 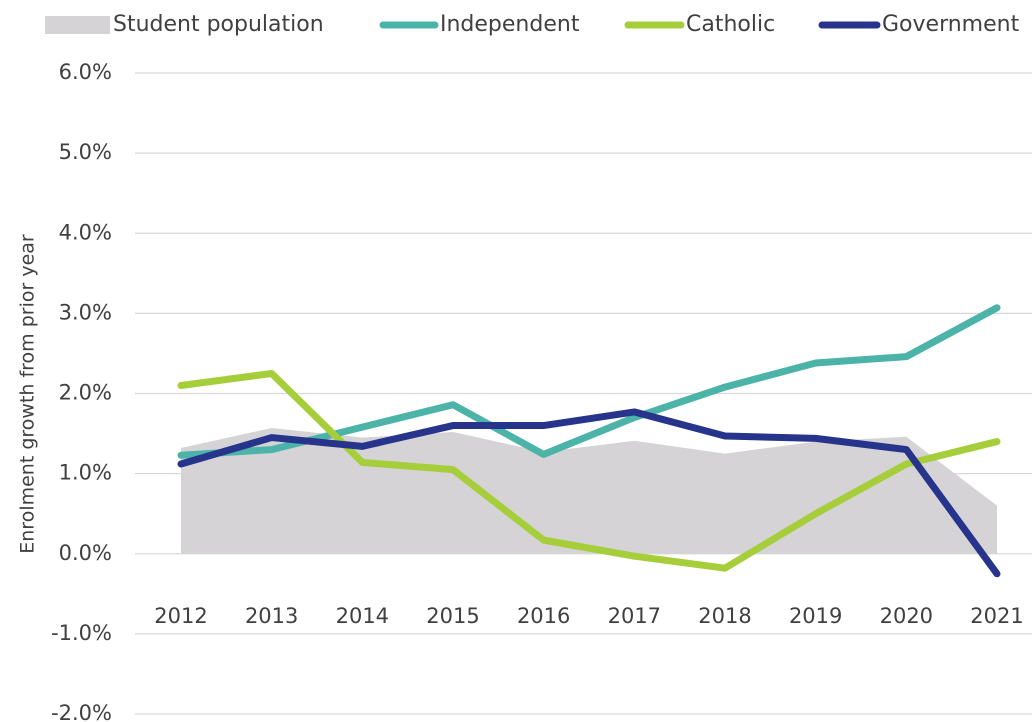 What do you see at coordinates (589, 490) in the screenshot?
I see `area` at bounding box center [589, 490].